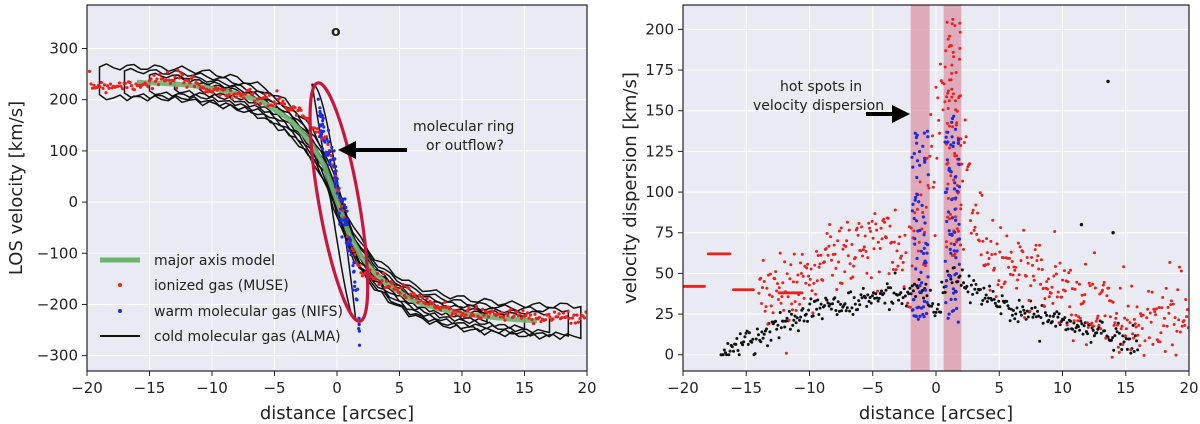 The width and height of the screenshot is (1200, 424). Describe the element at coordinates (221, 286) in the screenshot. I see `legend-label: ionized gas (MUSE)` at that location.